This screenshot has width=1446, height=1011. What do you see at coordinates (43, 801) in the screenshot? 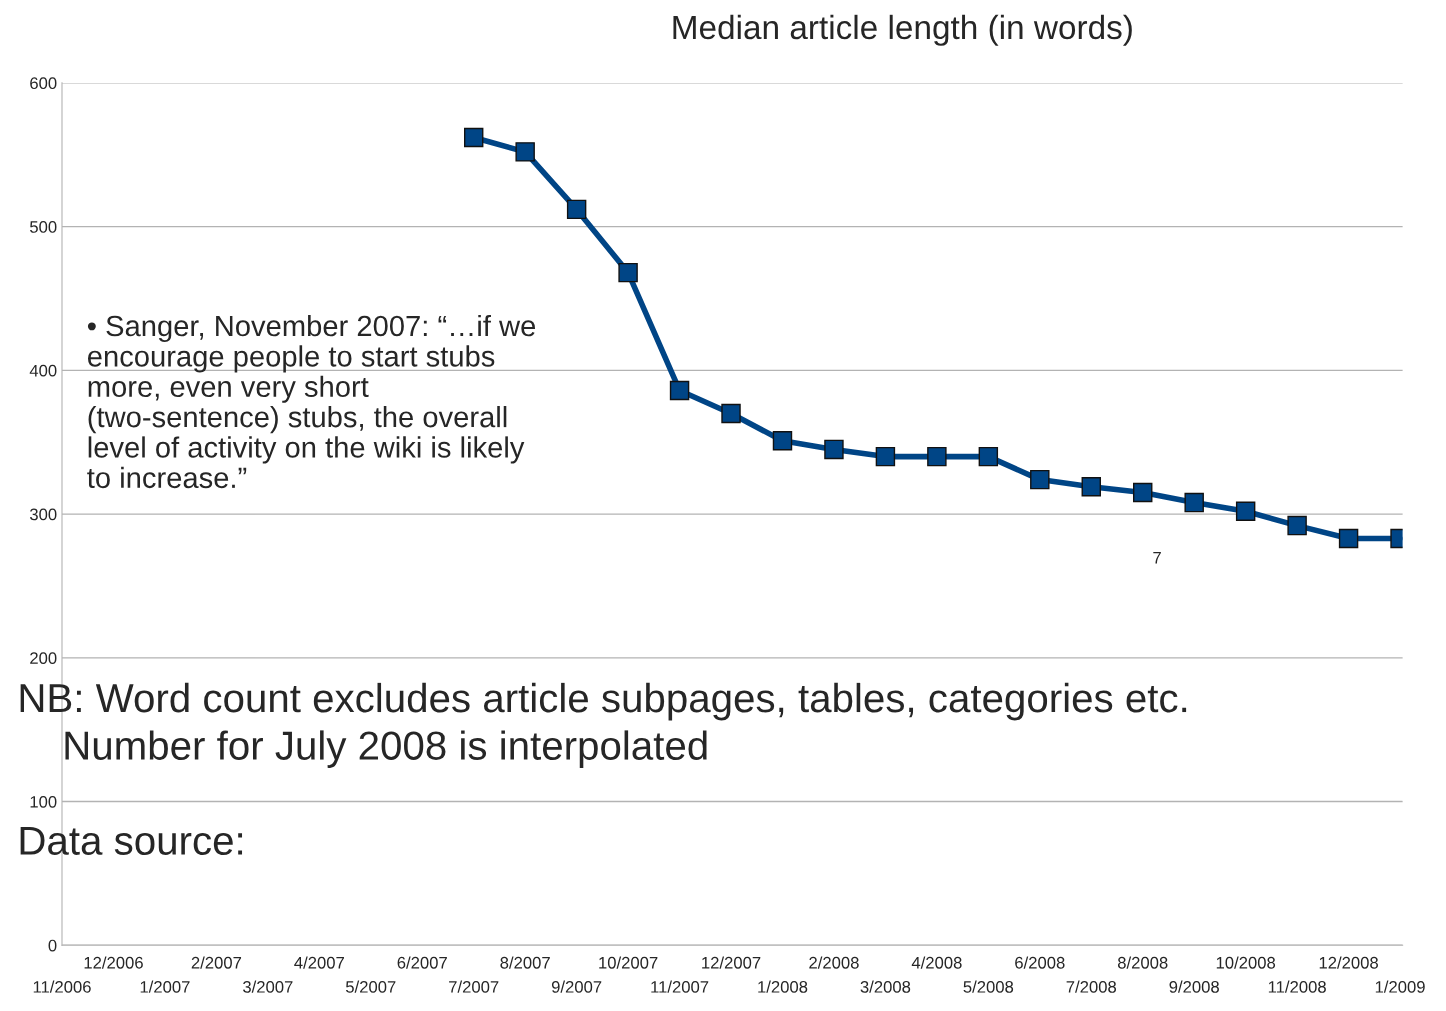
I see `y-tick-label: 100` at bounding box center [43, 801].